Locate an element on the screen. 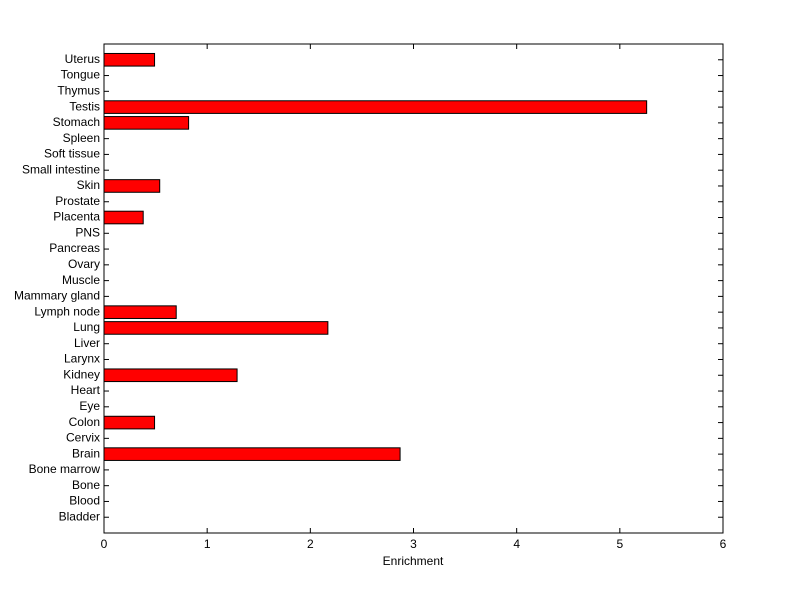  y-tick-label: Mammary gland is located at coordinates (57, 296).